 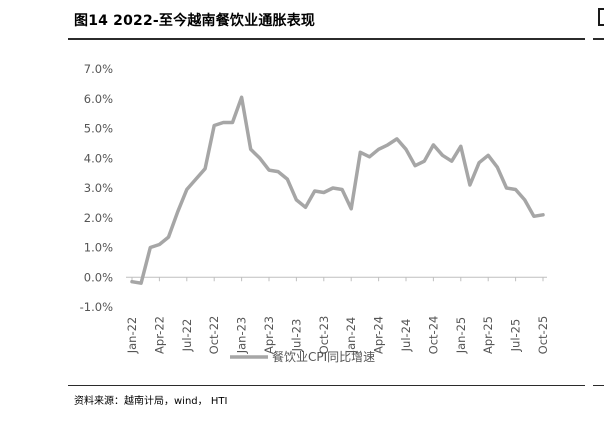 What do you see at coordinates (214, 335) in the screenshot?
I see `x-tick-label: Oct-22` at bounding box center [214, 335].